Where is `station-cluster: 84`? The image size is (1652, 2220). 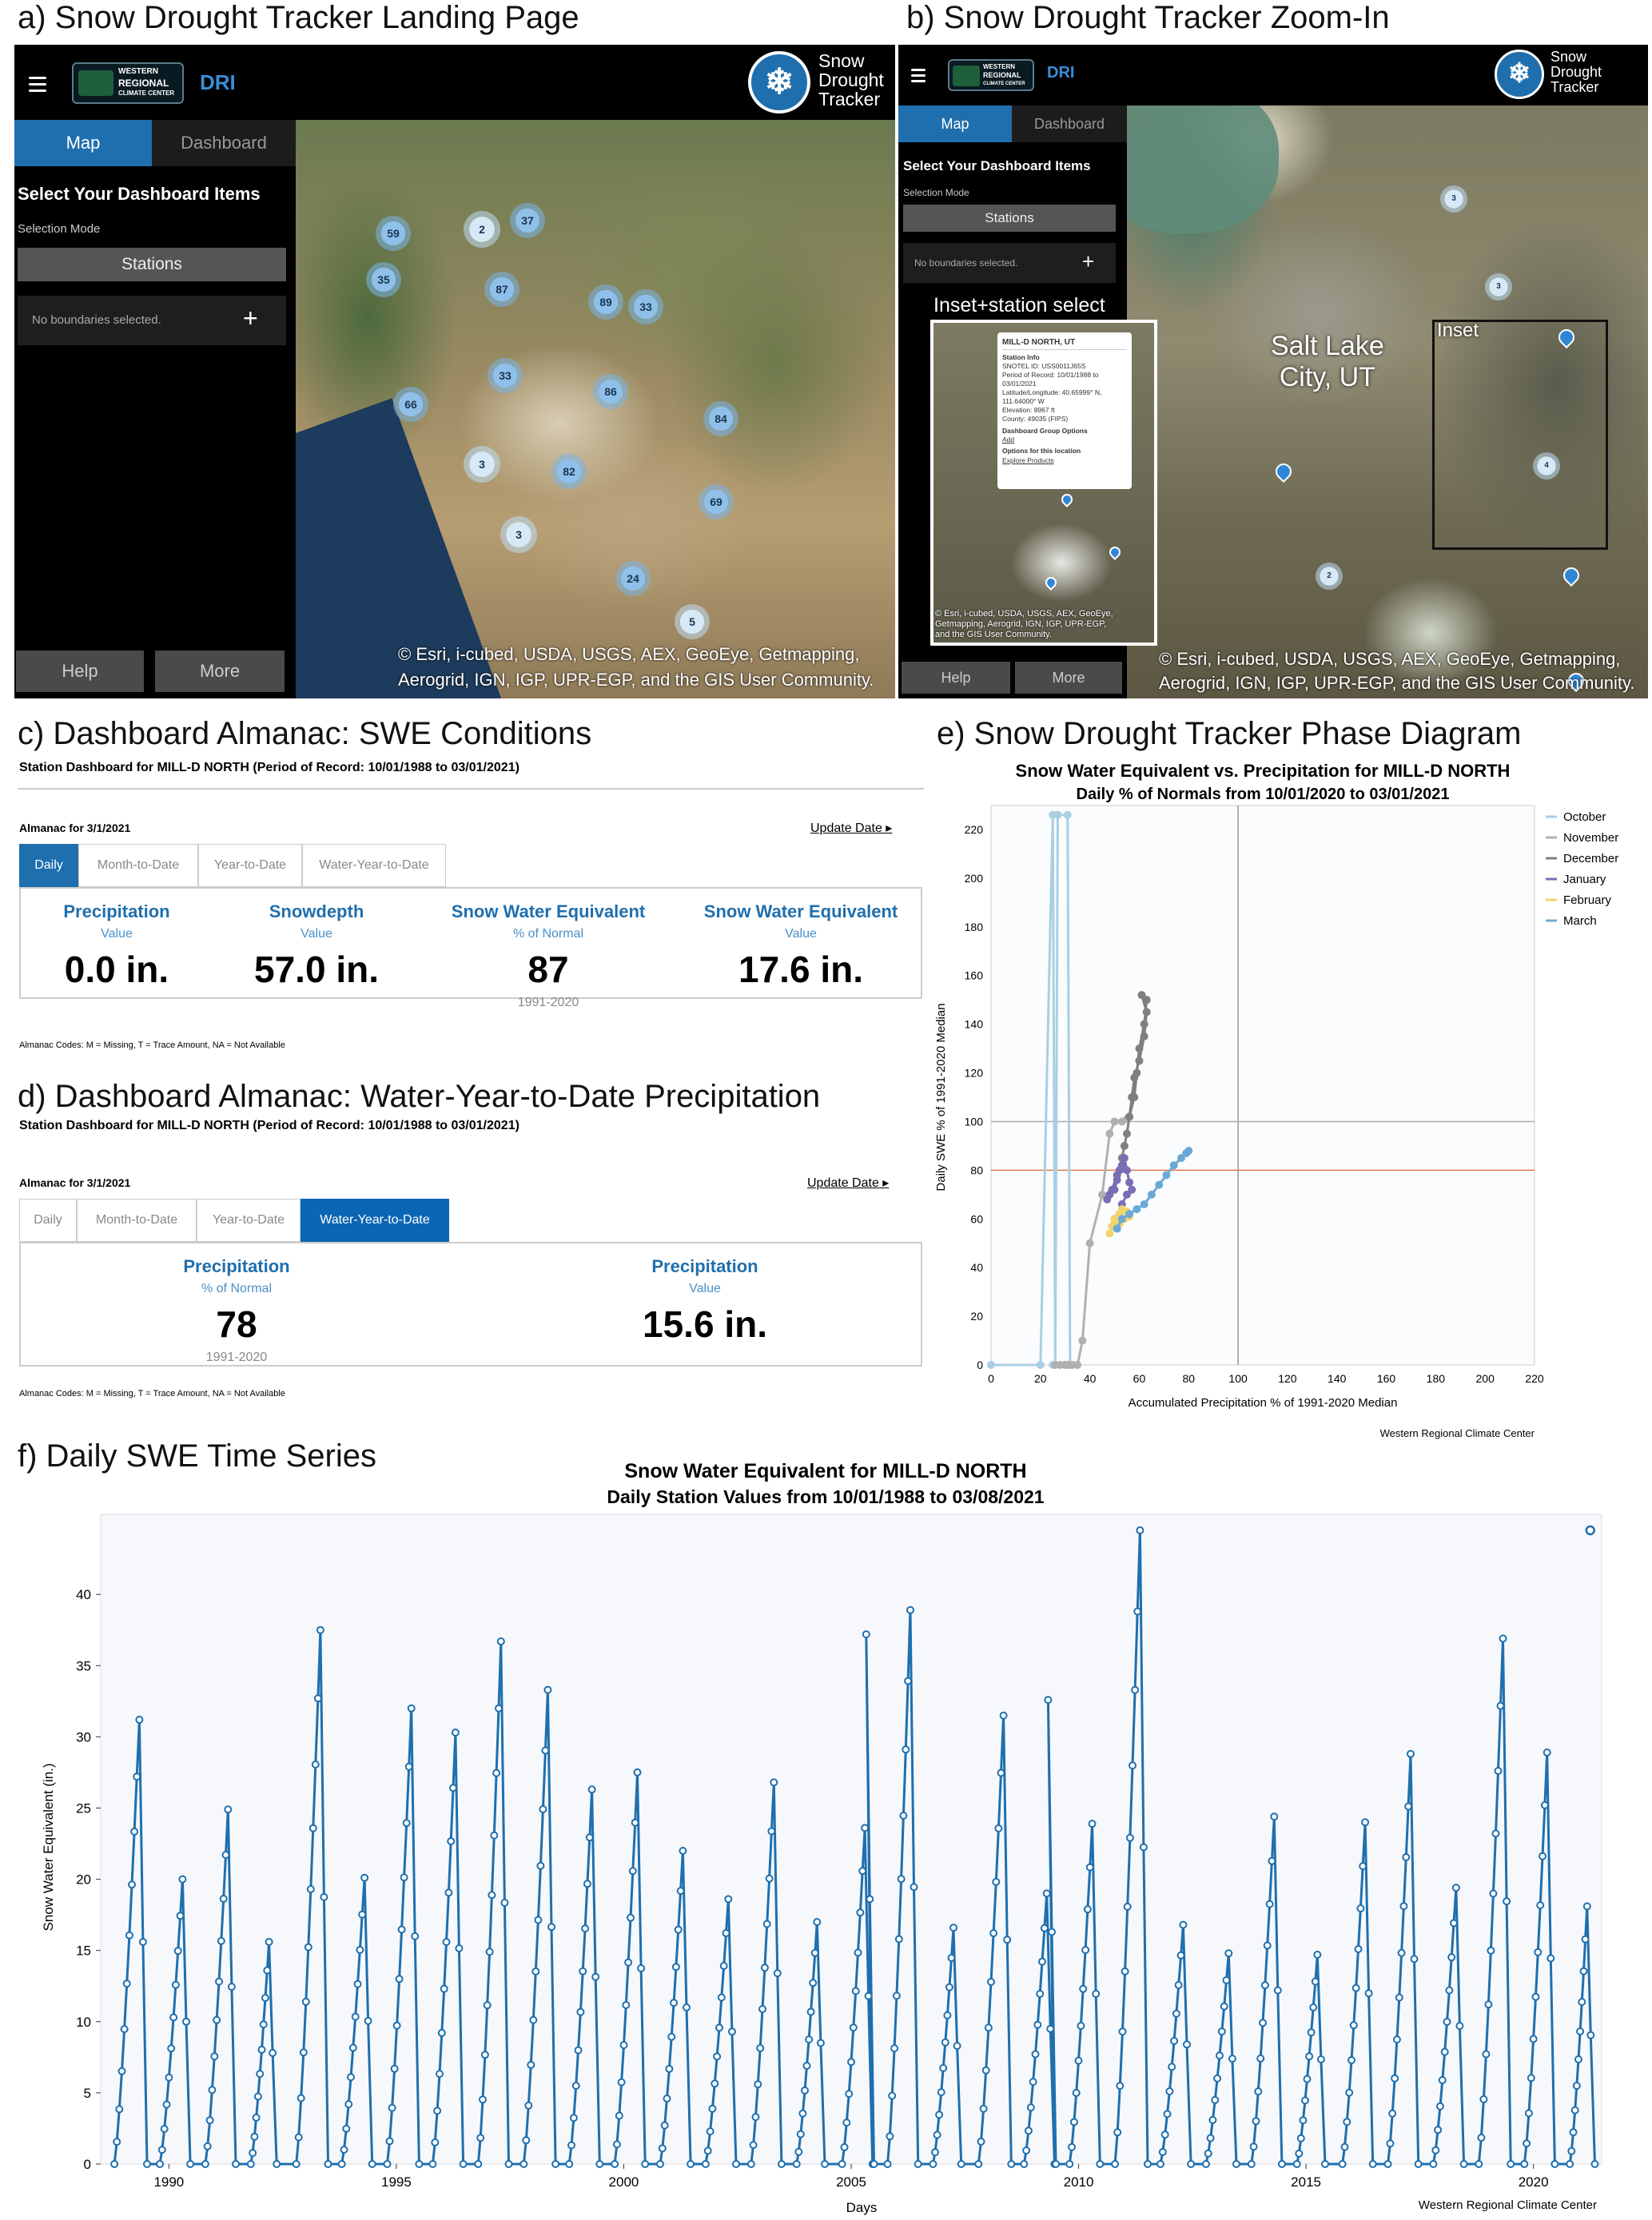
station-cluster: 84 is located at coordinates (720, 419).